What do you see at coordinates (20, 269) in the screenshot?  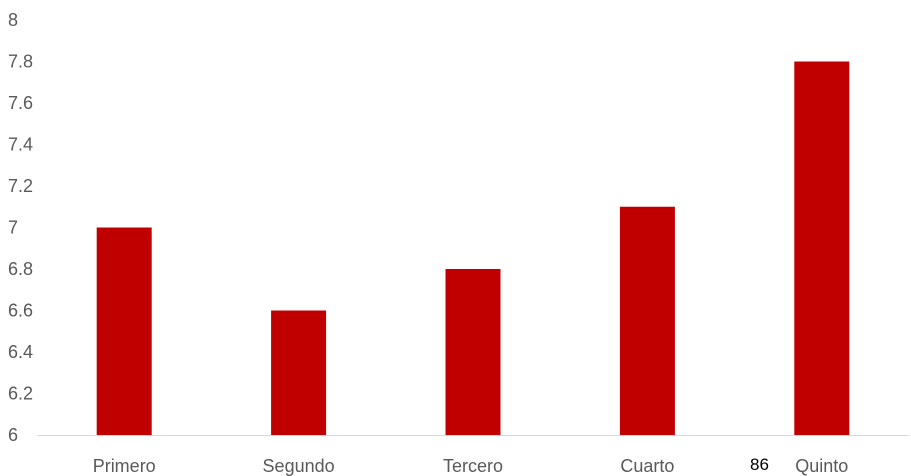 I see `y-tick-label: 6.8` at bounding box center [20, 269].